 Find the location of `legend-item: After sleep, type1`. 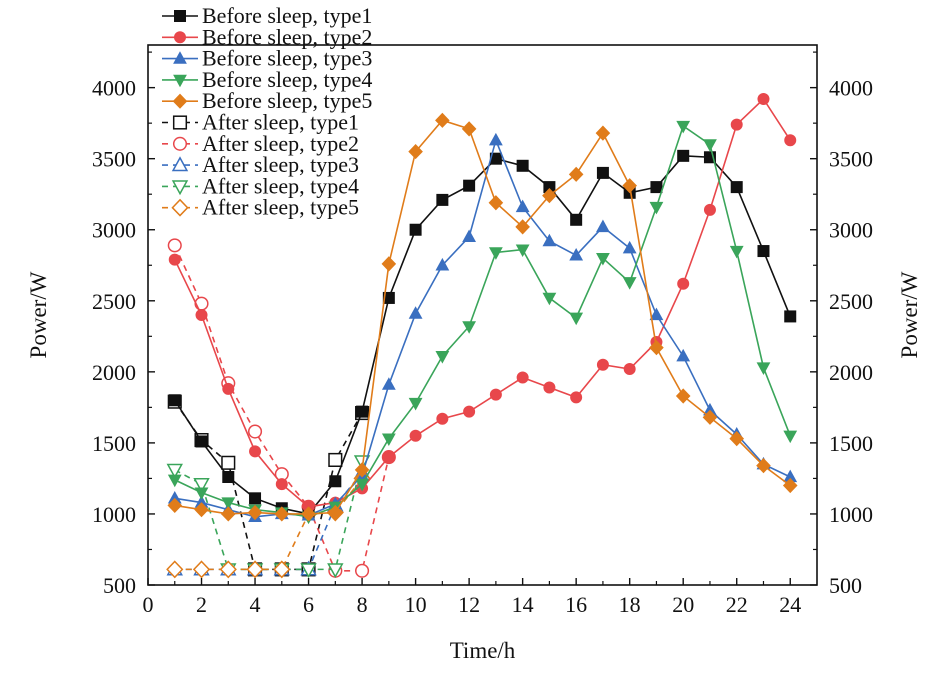

legend-item: After sleep, type1 is located at coordinates (260, 122).